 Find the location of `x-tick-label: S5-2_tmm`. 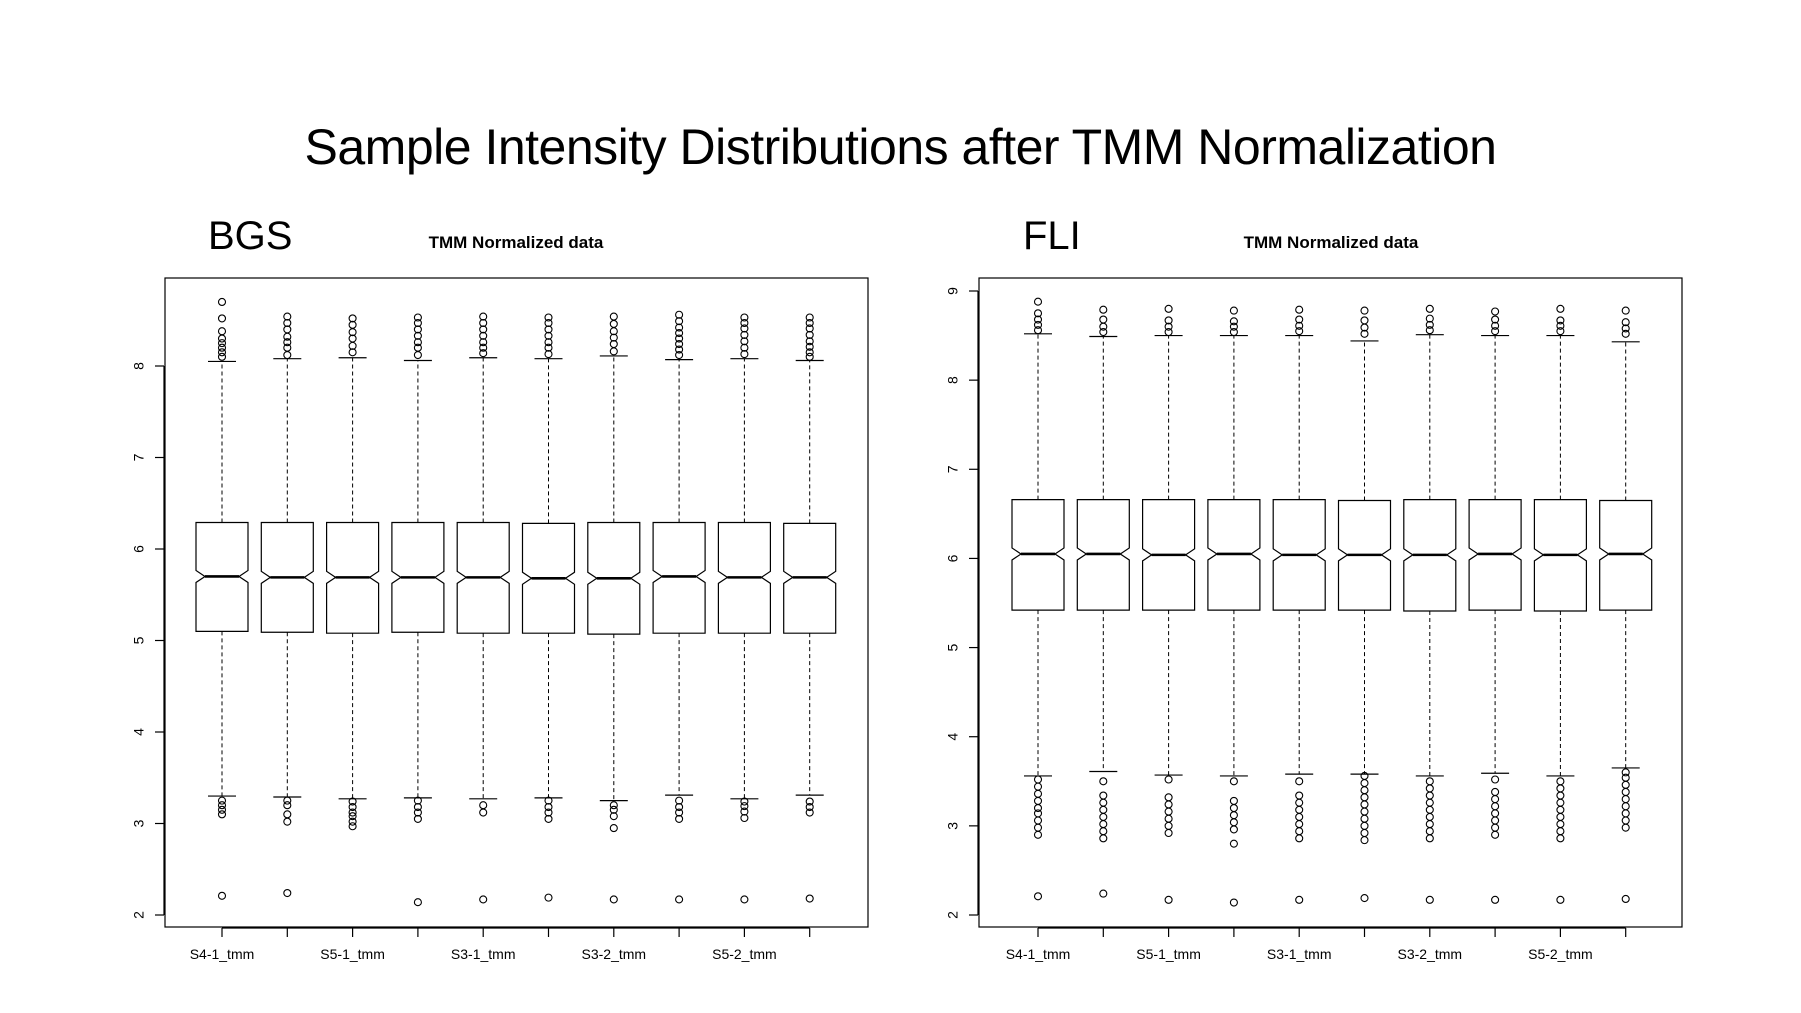

x-tick-label: S5-2_tmm is located at coordinates (744, 954).